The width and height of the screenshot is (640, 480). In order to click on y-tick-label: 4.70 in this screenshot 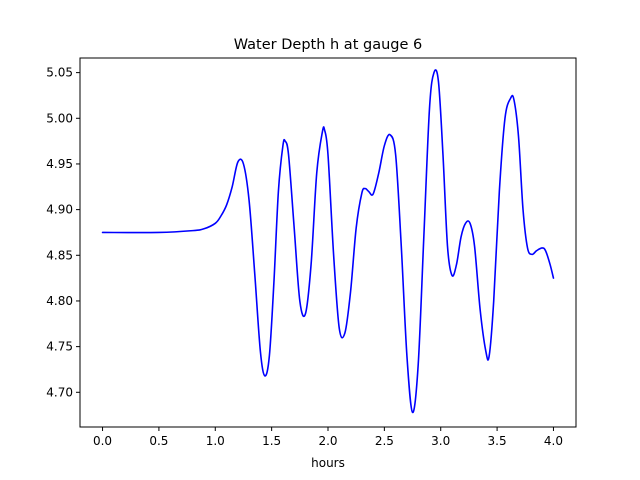, I will do `click(59, 392)`.